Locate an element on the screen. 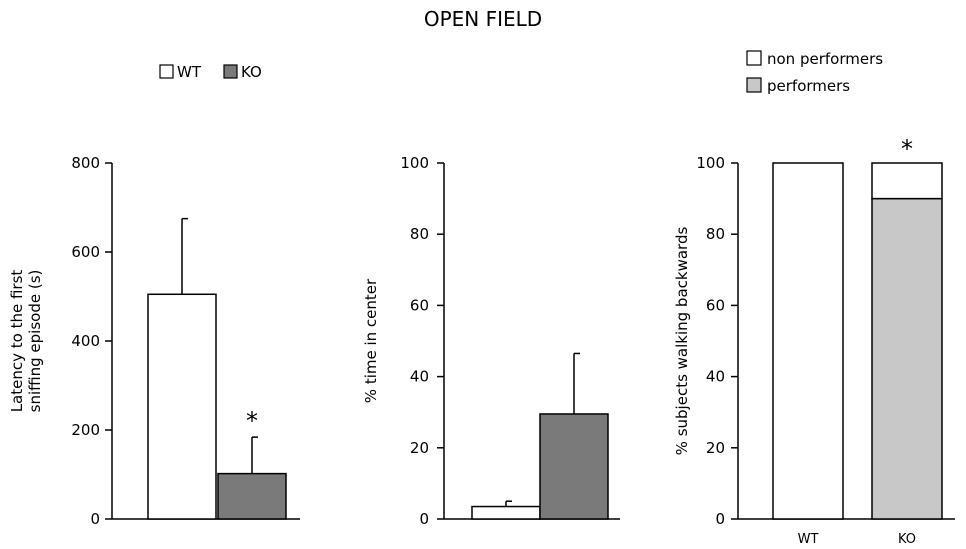  bar-performers-ko is located at coordinates (907, 358).